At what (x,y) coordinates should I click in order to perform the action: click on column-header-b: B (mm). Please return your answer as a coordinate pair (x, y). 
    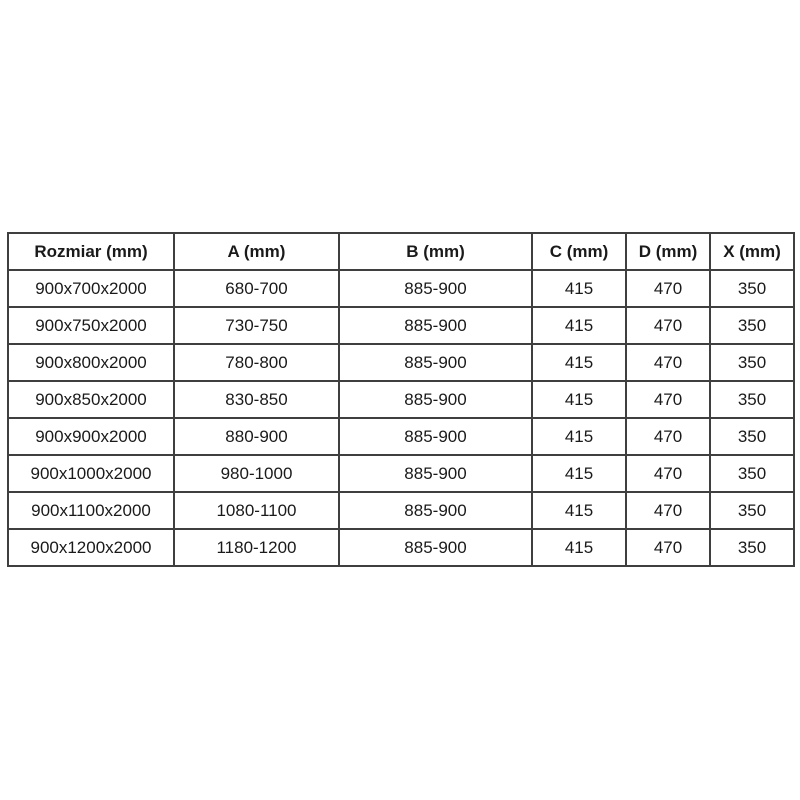
    Looking at the image, I should click on (435, 251).